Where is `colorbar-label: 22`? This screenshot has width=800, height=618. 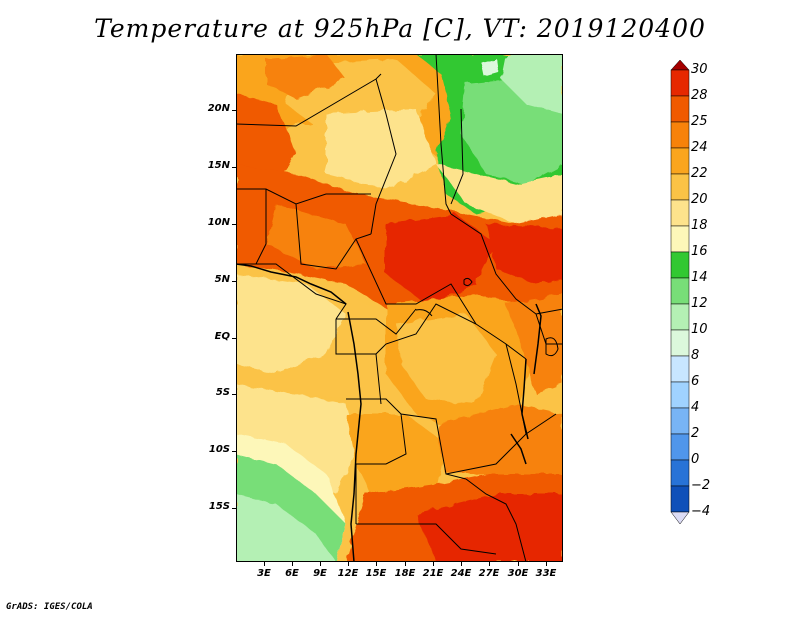 colorbar-label: 22 is located at coordinates (699, 173).